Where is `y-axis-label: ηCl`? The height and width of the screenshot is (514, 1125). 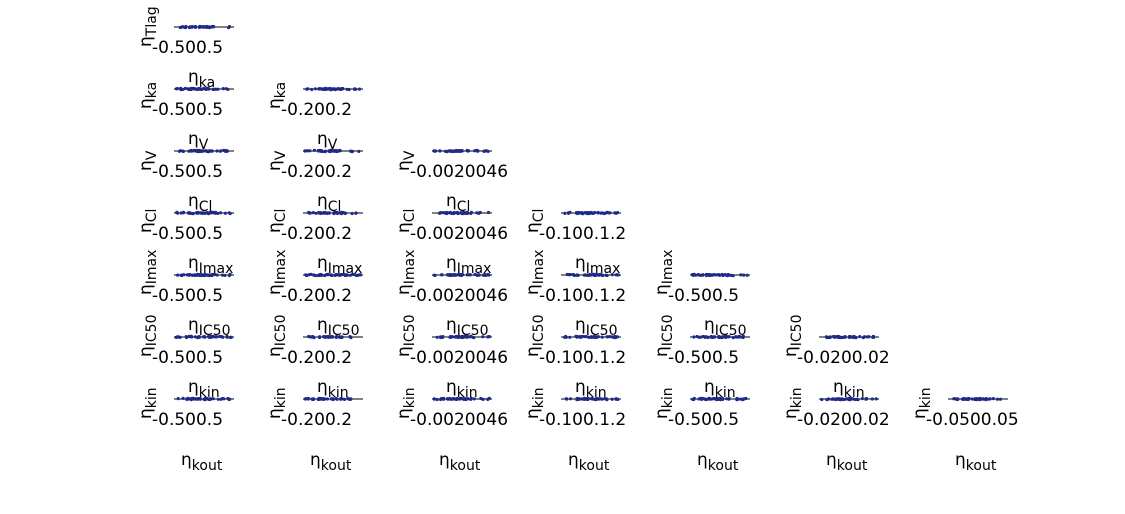 y-axis-label: ηCl is located at coordinates (406, 221).